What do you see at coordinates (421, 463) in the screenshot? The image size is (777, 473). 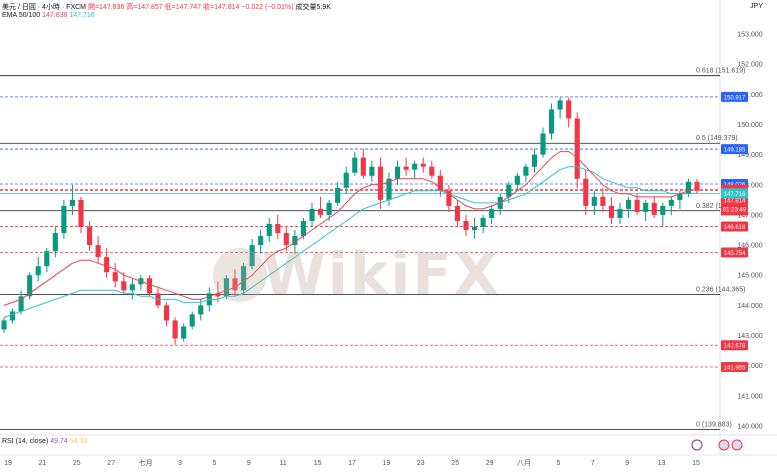 I see `x-tick-label: 23` at bounding box center [421, 463].